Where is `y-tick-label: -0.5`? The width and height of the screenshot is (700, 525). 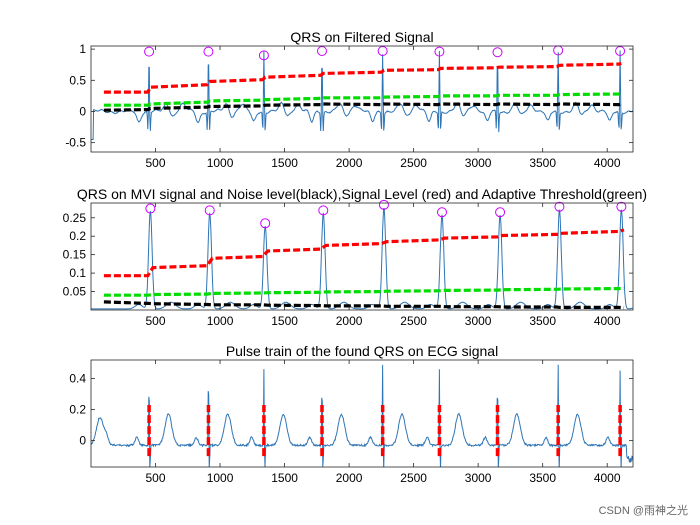
y-tick-label: -0.5 is located at coordinates (75, 143).